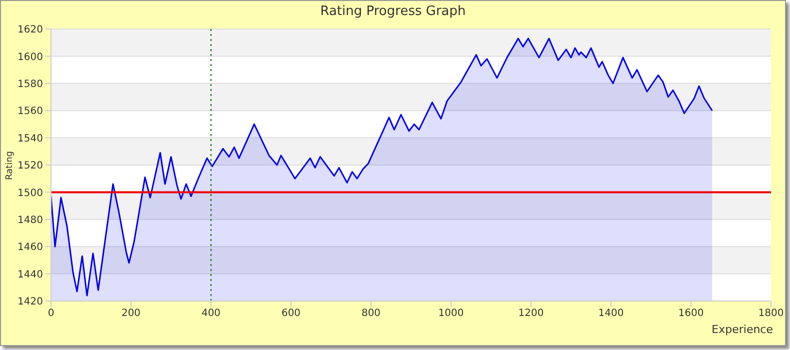  What do you see at coordinates (30, 57) in the screenshot?
I see `y-tick-label: 1600` at bounding box center [30, 57].